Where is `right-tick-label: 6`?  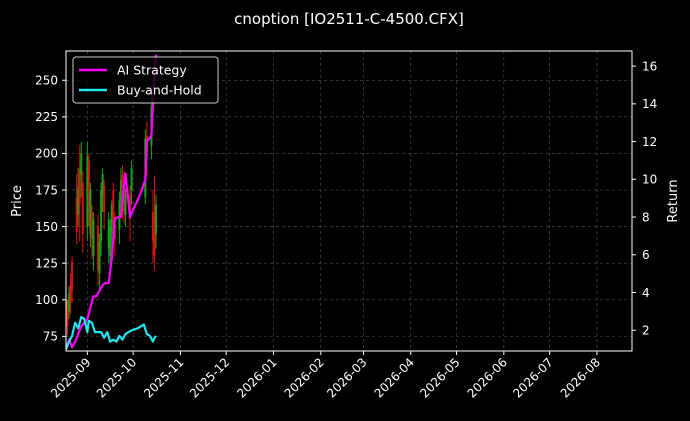 right-tick-label: 6 is located at coordinates (646, 255).